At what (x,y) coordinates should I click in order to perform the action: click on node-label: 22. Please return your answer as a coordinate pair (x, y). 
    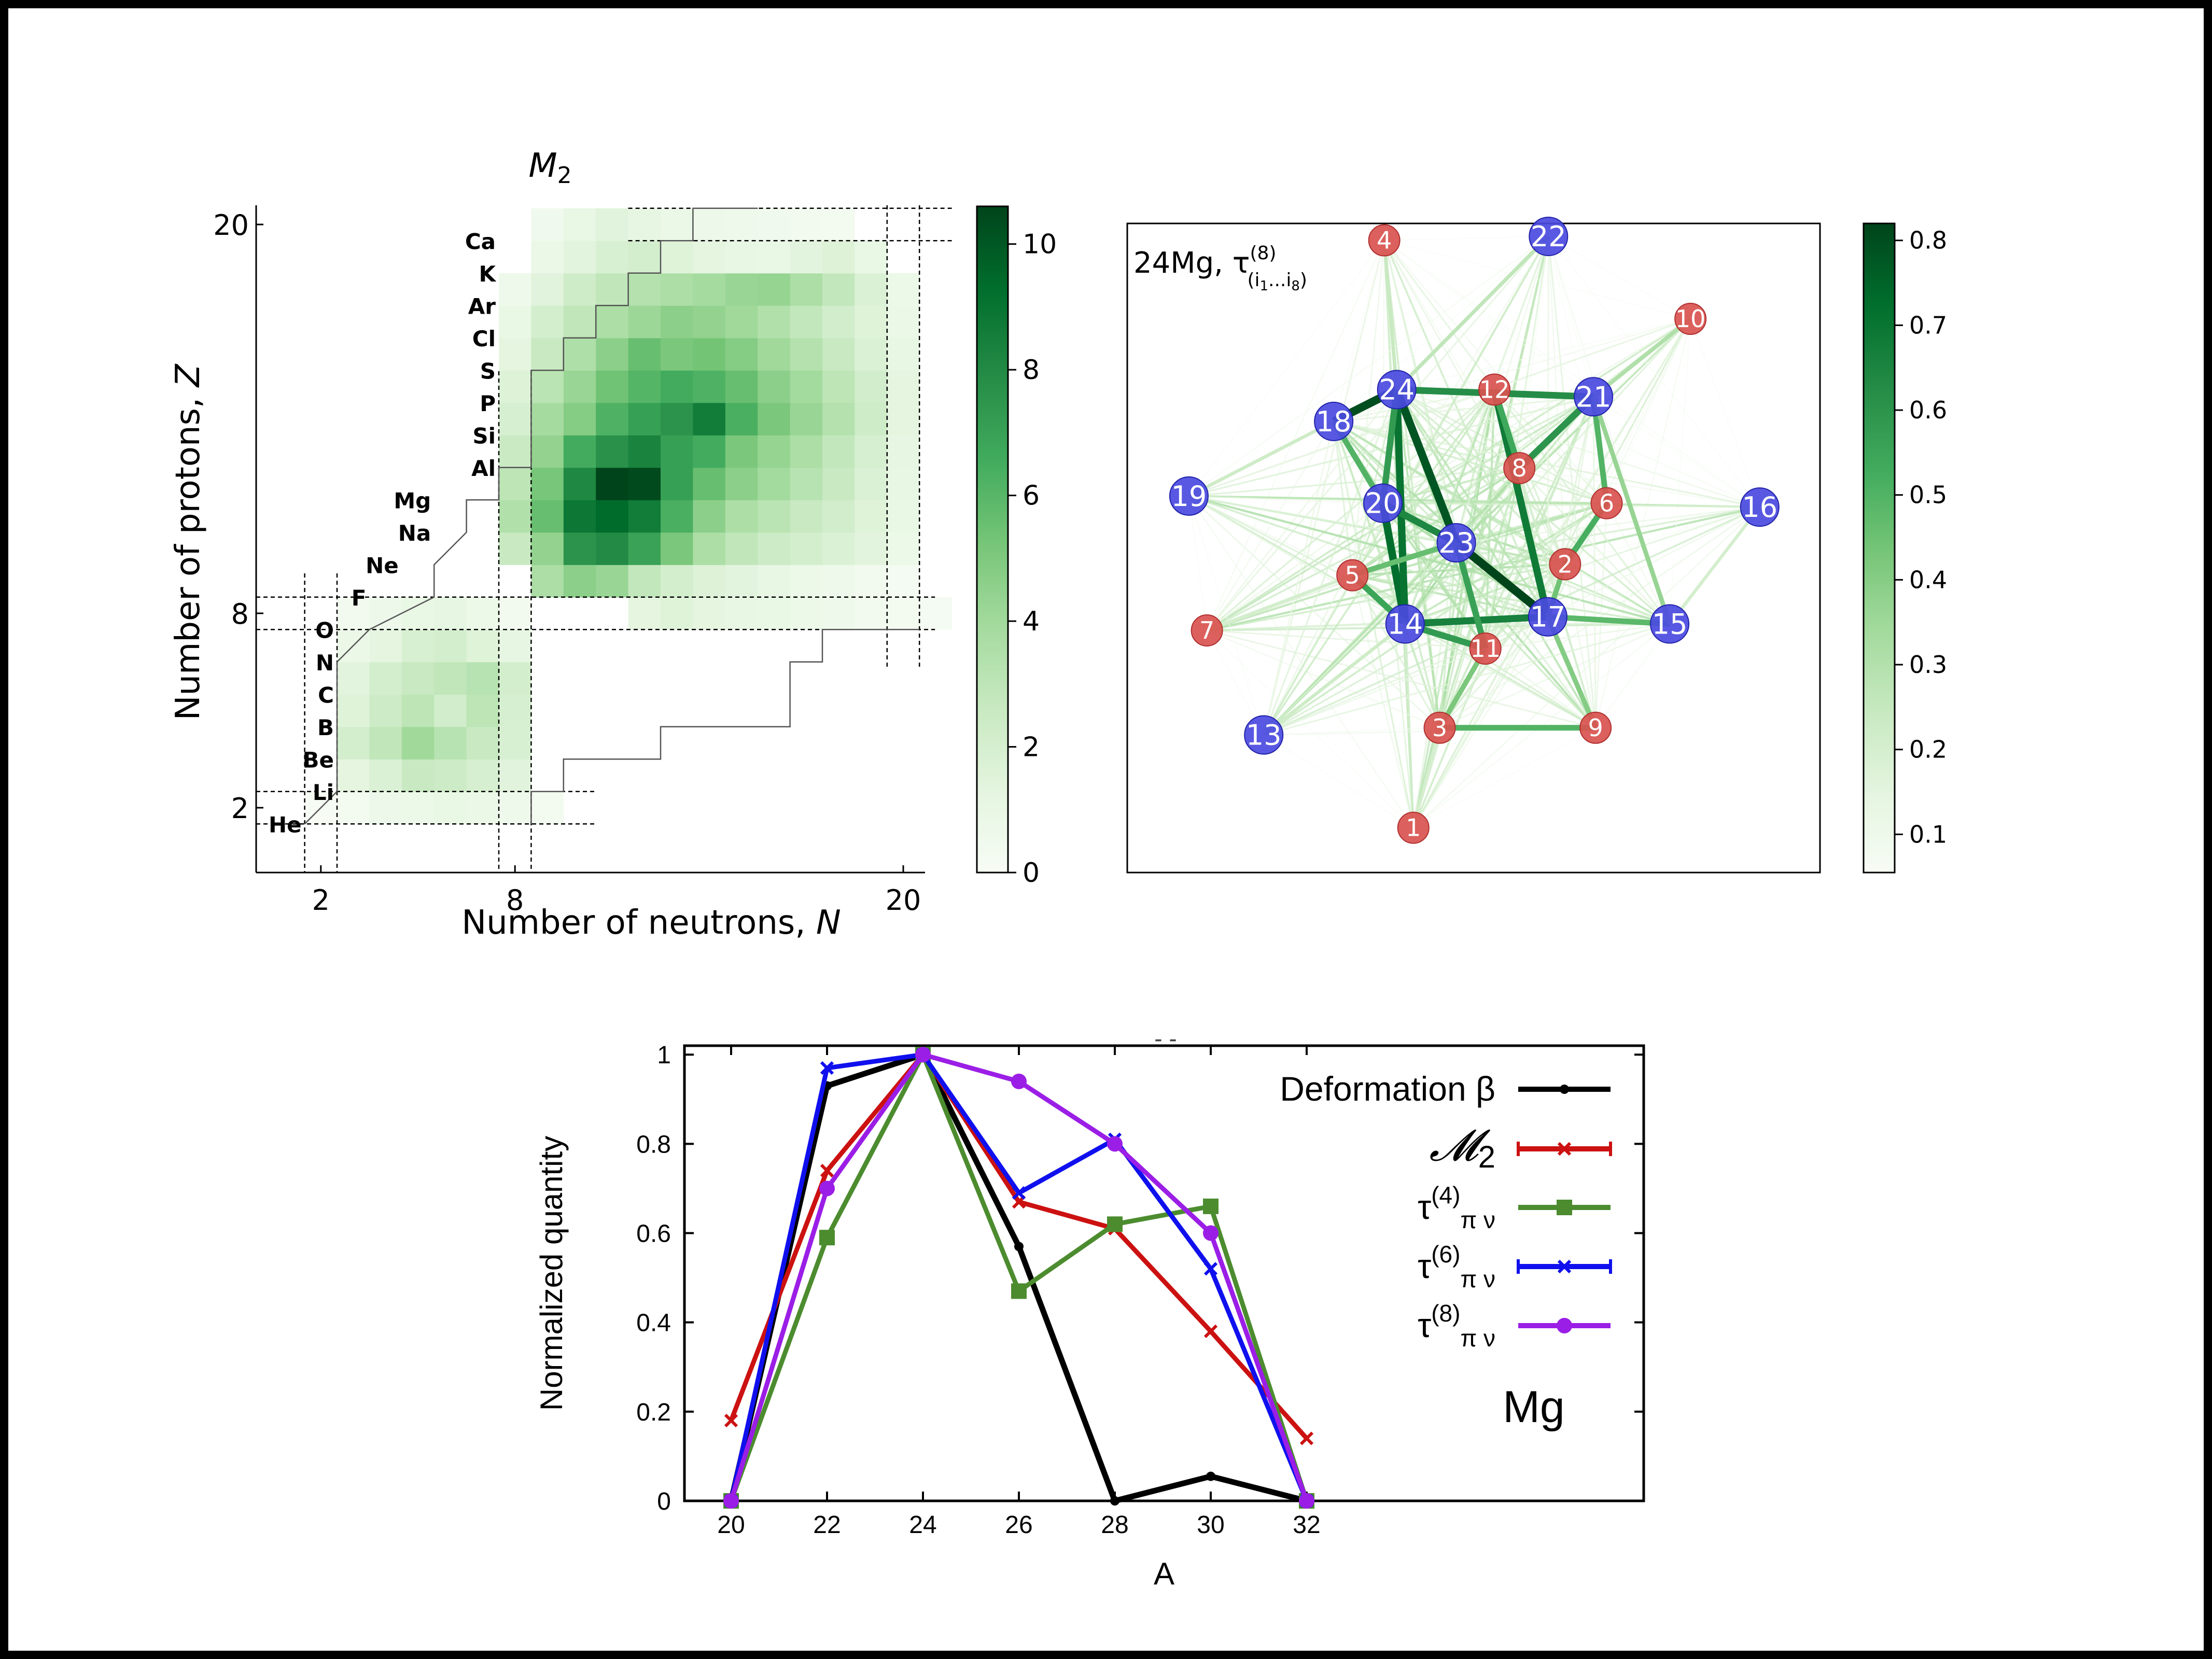
    Looking at the image, I should click on (1548, 236).